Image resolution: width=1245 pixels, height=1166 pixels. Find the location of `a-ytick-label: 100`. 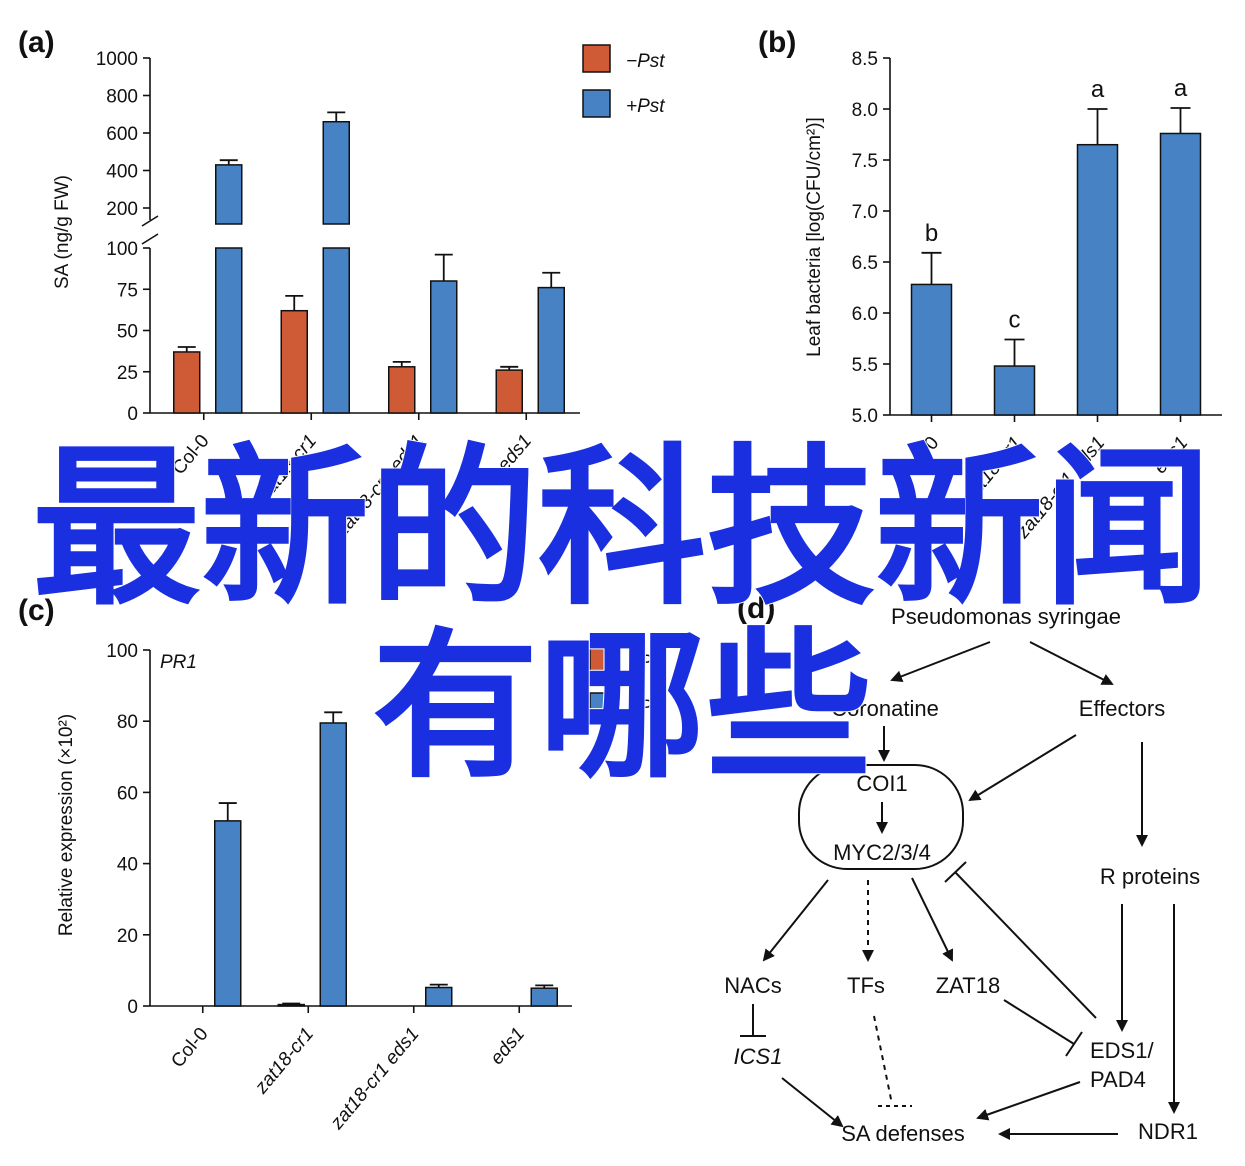

a-ytick-label: 100 is located at coordinates (122, 249).